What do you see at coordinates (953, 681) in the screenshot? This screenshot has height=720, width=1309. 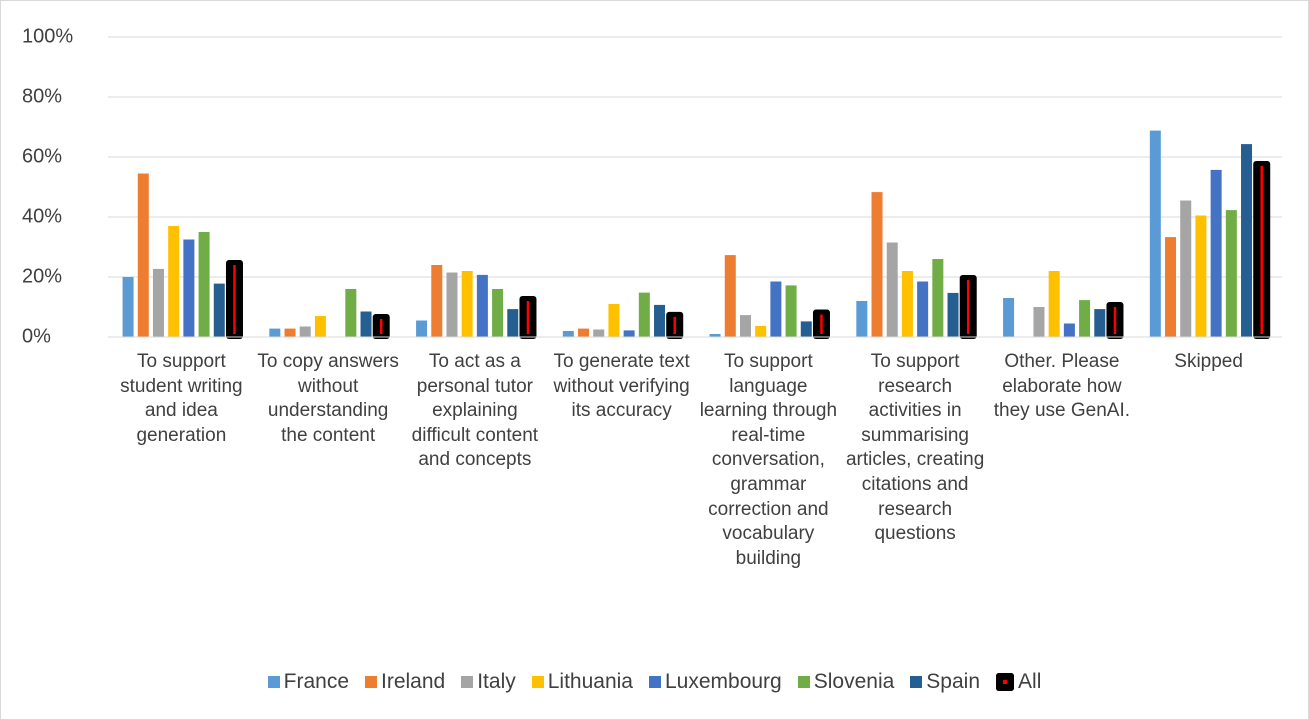 I see `legend-label: Spain` at bounding box center [953, 681].